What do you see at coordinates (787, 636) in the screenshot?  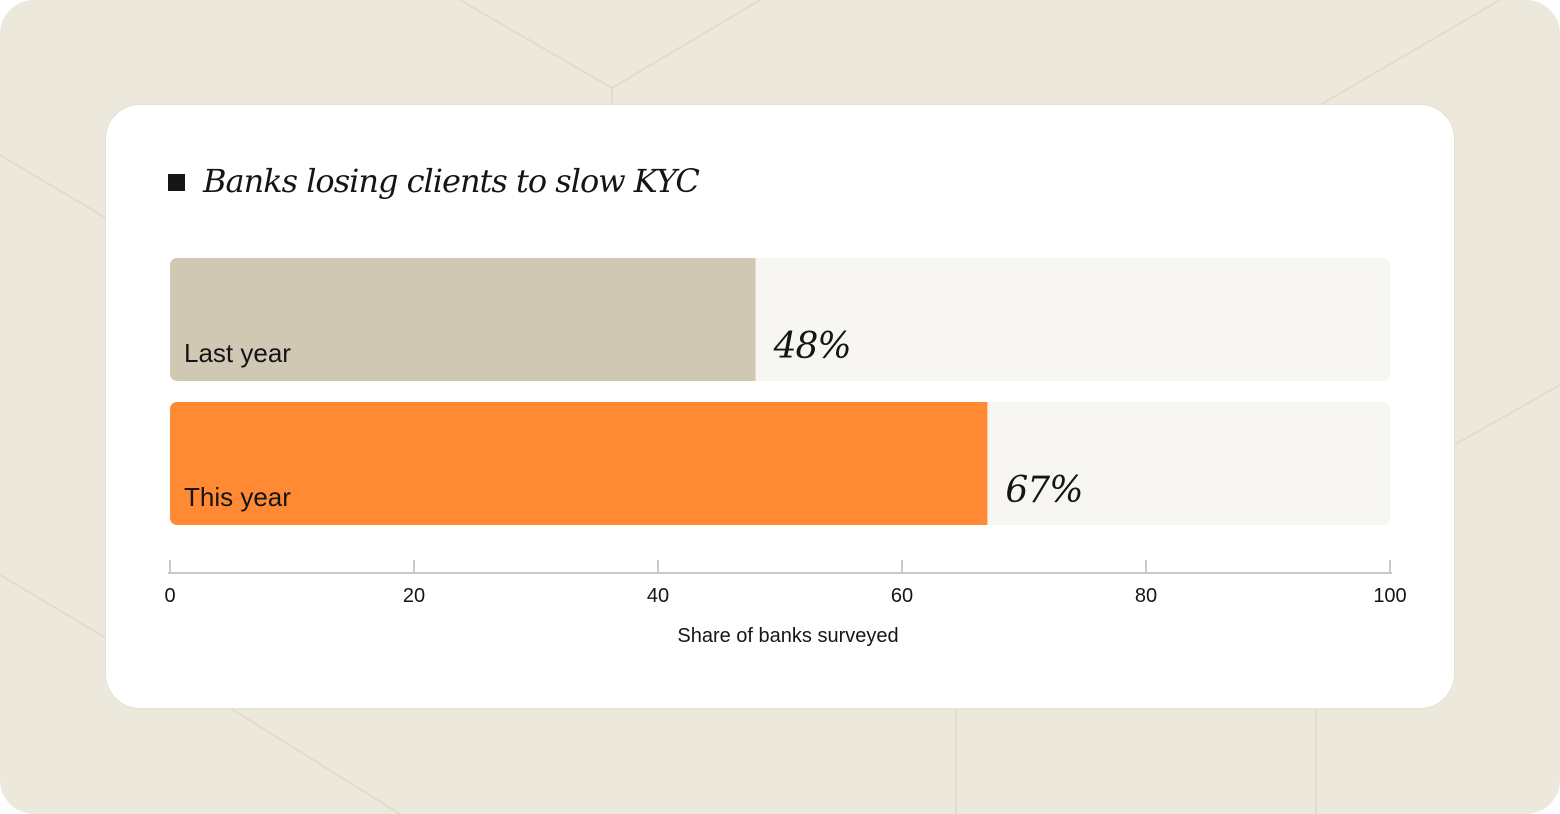 I see `x-axis-title: Share of banks surveyed` at bounding box center [787, 636].